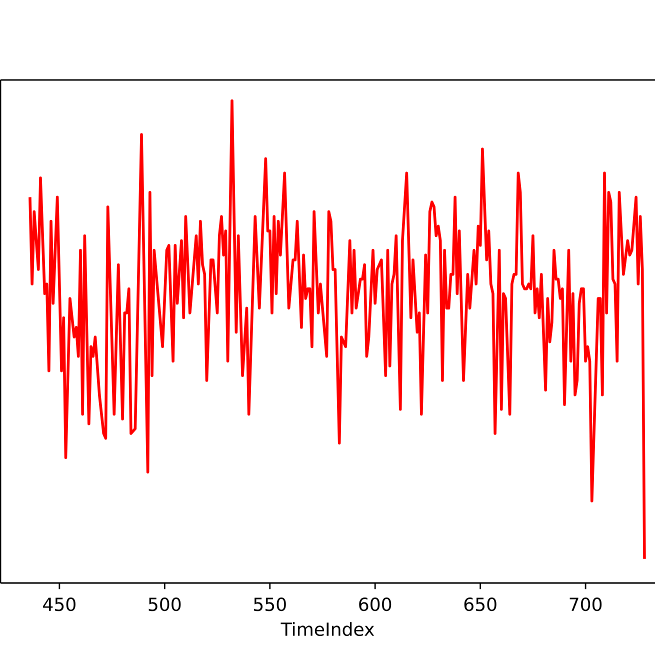 The height and width of the screenshot is (655, 655). What do you see at coordinates (327, 629) in the screenshot?
I see `x-axis-title: TimeIndex` at bounding box center [327, 629].